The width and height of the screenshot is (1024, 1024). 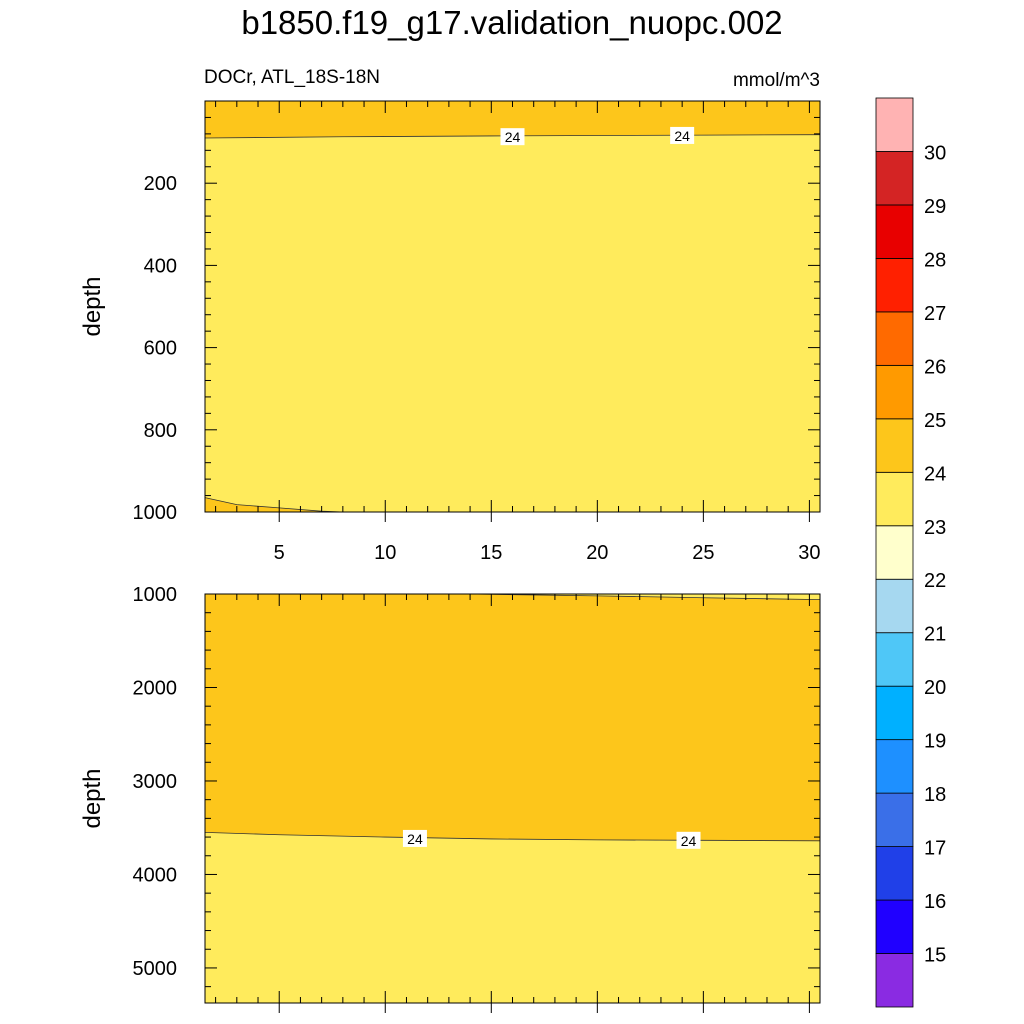 I want to click on colorbar-label: 19, so click(x=935, y=742).